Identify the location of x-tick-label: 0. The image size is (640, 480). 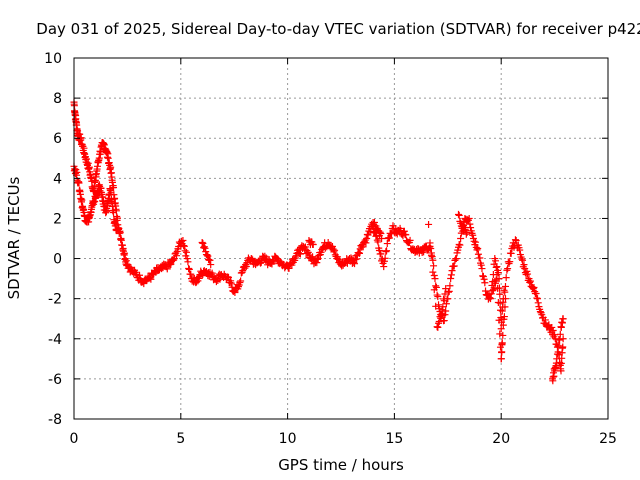
(74, 439).